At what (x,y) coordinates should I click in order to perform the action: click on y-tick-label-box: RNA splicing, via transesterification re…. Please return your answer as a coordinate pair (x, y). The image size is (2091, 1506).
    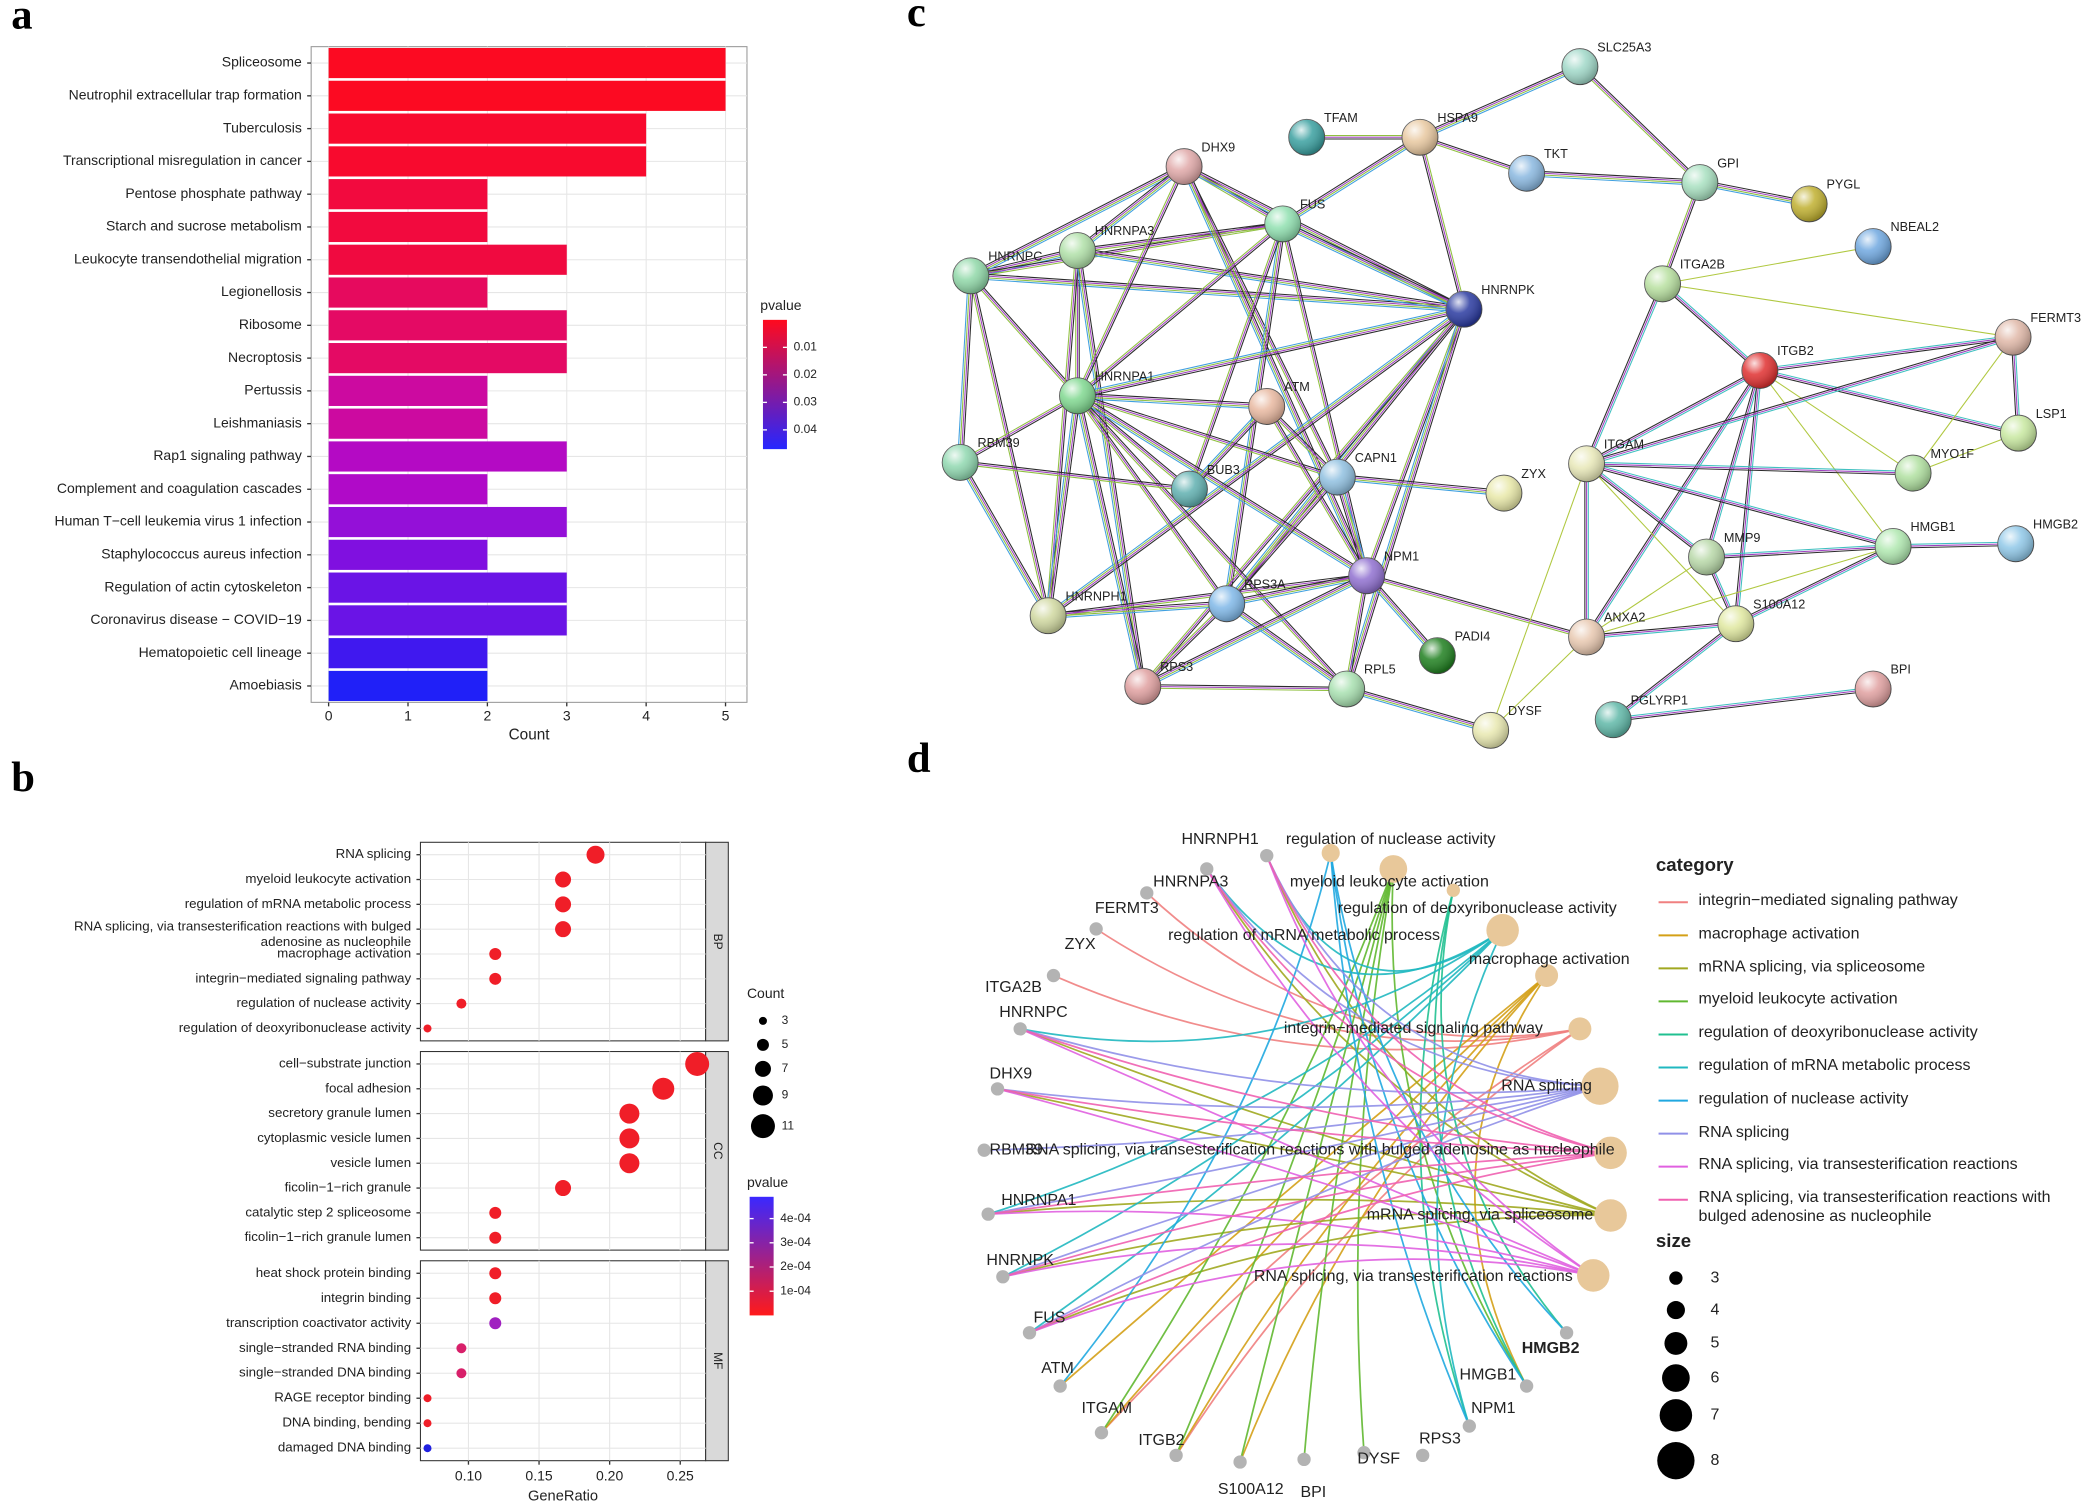
    Looking at the image, I should click on (242, 935).